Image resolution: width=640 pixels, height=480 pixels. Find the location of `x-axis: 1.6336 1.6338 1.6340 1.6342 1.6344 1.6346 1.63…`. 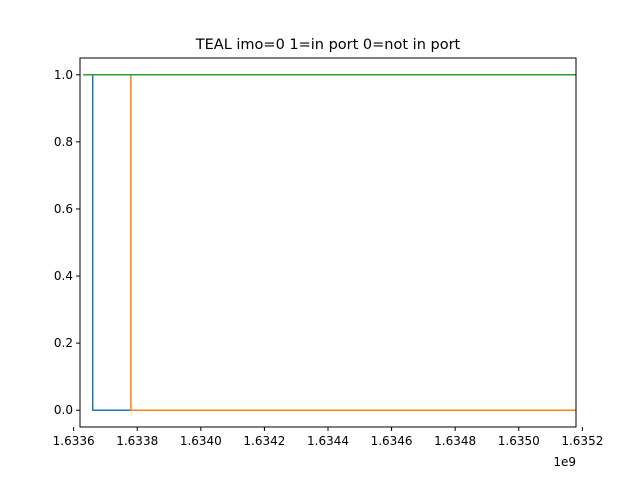

x-axis: 1.6336 1.6338 1.6340 1.6342 1.6344 1.6346 1.63… is located at coordinates (328, 437).